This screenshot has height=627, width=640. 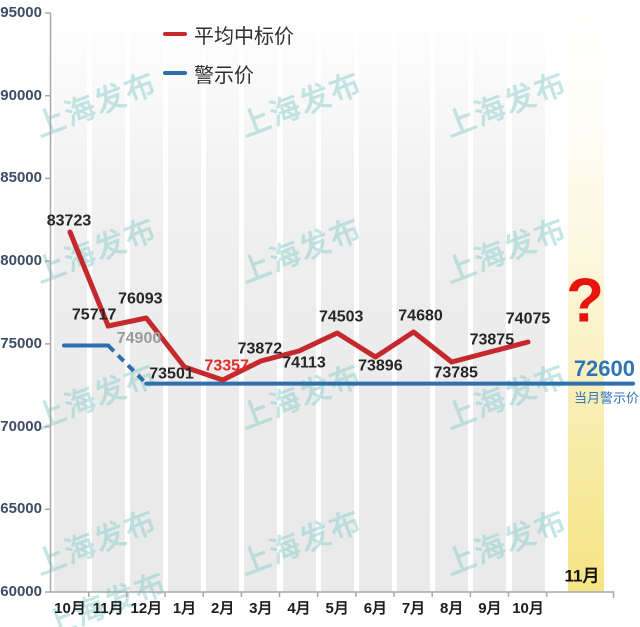 I want to click on x-tick-label: 4月, so click(x=299, y=608).